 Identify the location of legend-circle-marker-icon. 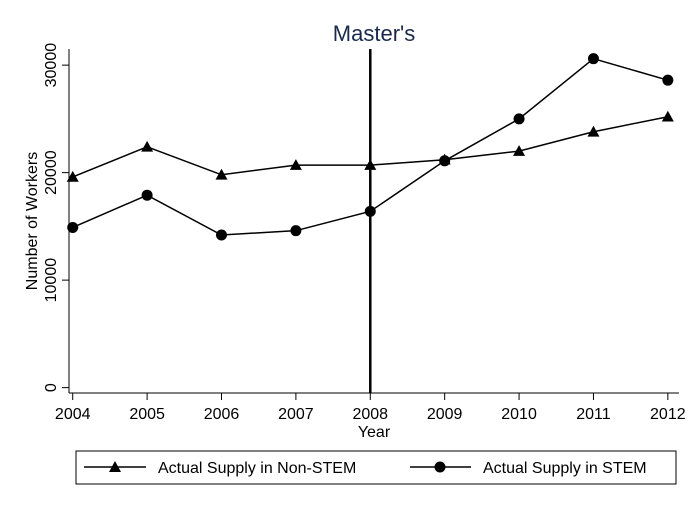
(440, 467).